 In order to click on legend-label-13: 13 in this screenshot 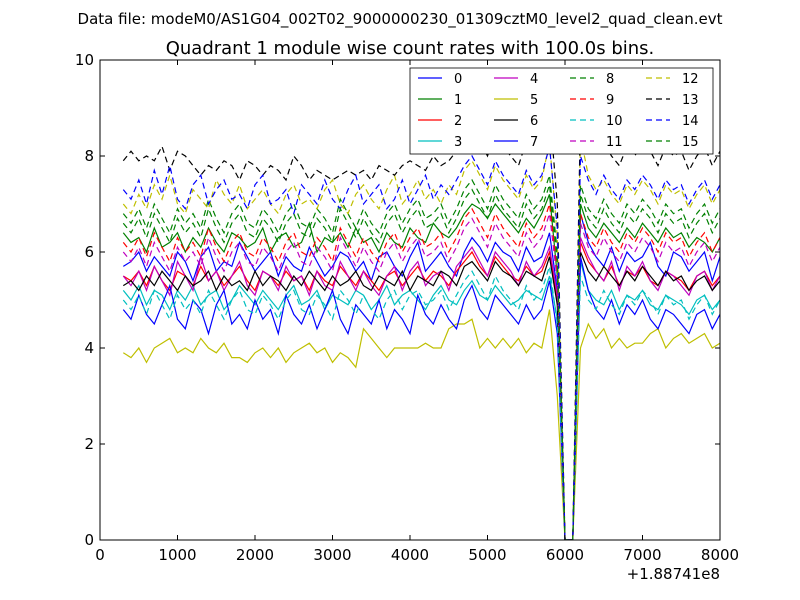, I will do `click(690, 100)`.